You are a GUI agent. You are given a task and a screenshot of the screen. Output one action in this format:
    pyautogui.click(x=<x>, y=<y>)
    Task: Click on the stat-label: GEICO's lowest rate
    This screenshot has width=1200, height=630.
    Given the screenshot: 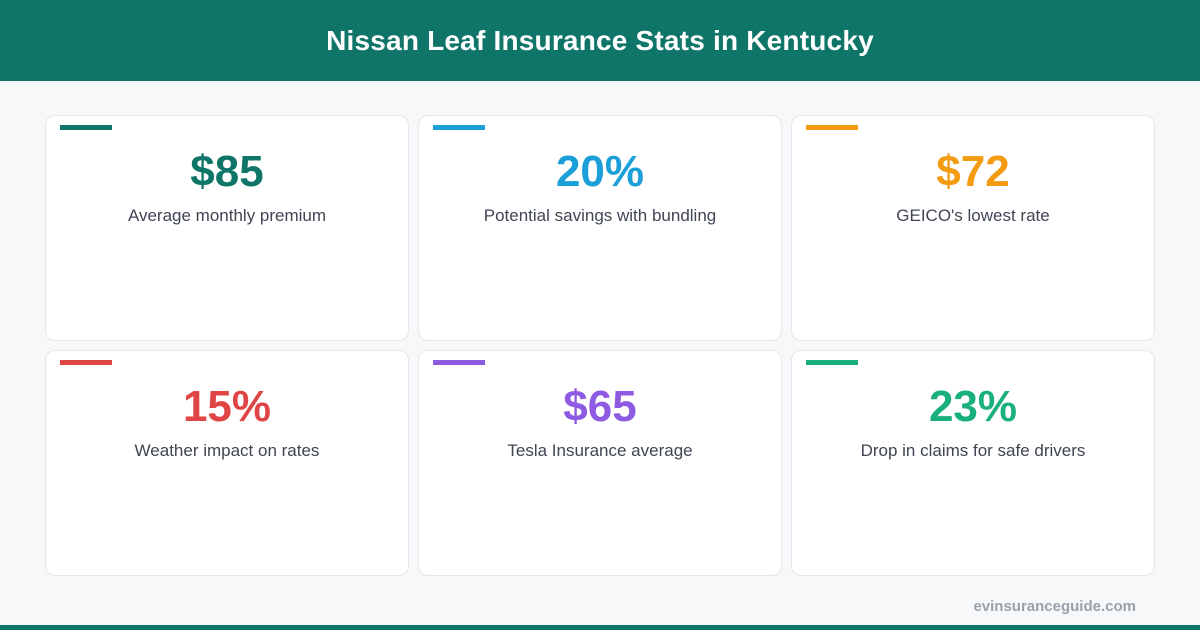 What is the action you would take?
    pyautogui.click(x=973, y=215)
    